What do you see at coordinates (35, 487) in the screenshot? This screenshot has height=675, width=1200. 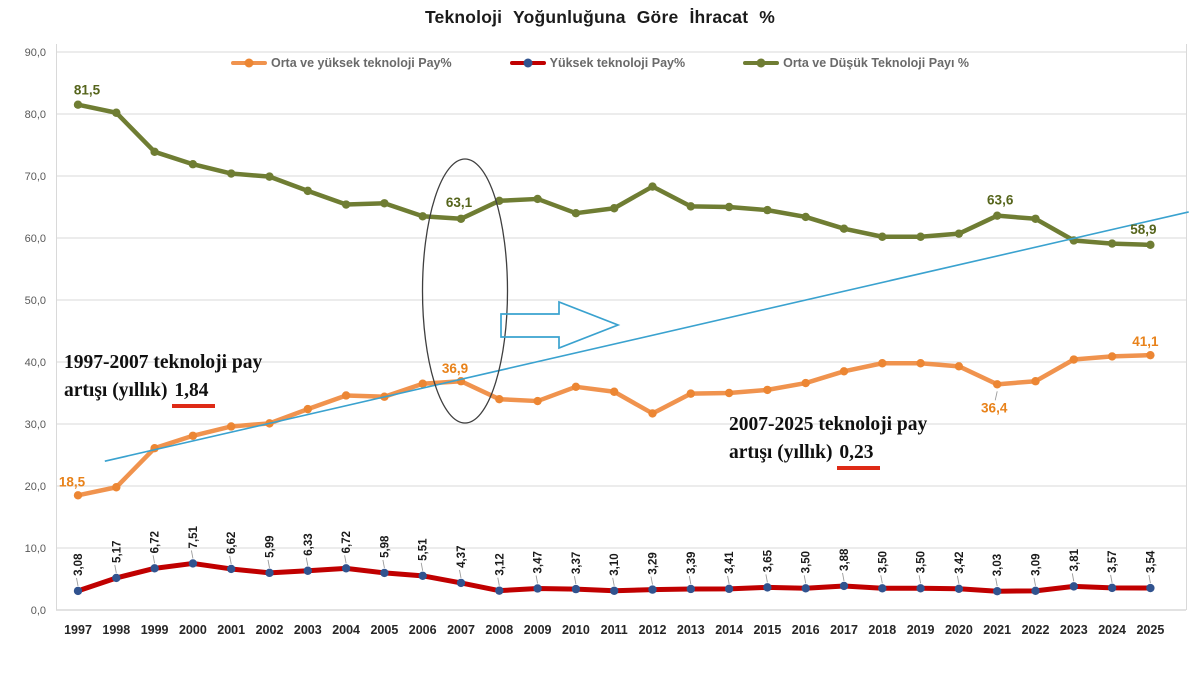 I see `y-tick-label: 20,0` at bounding box center [35, 487].